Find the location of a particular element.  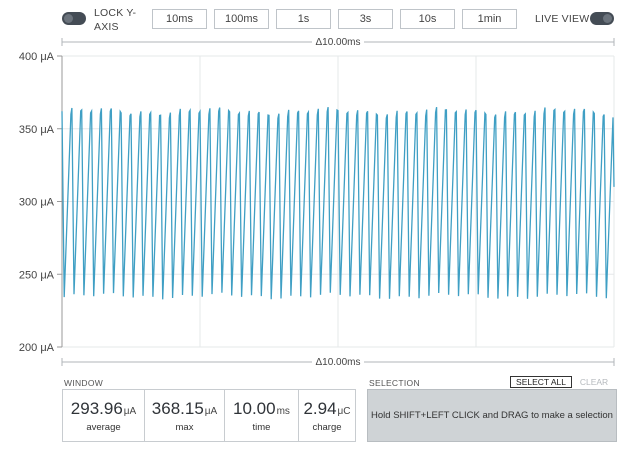

stat-time: 10.00ms time is located at coordinates (262, 415).